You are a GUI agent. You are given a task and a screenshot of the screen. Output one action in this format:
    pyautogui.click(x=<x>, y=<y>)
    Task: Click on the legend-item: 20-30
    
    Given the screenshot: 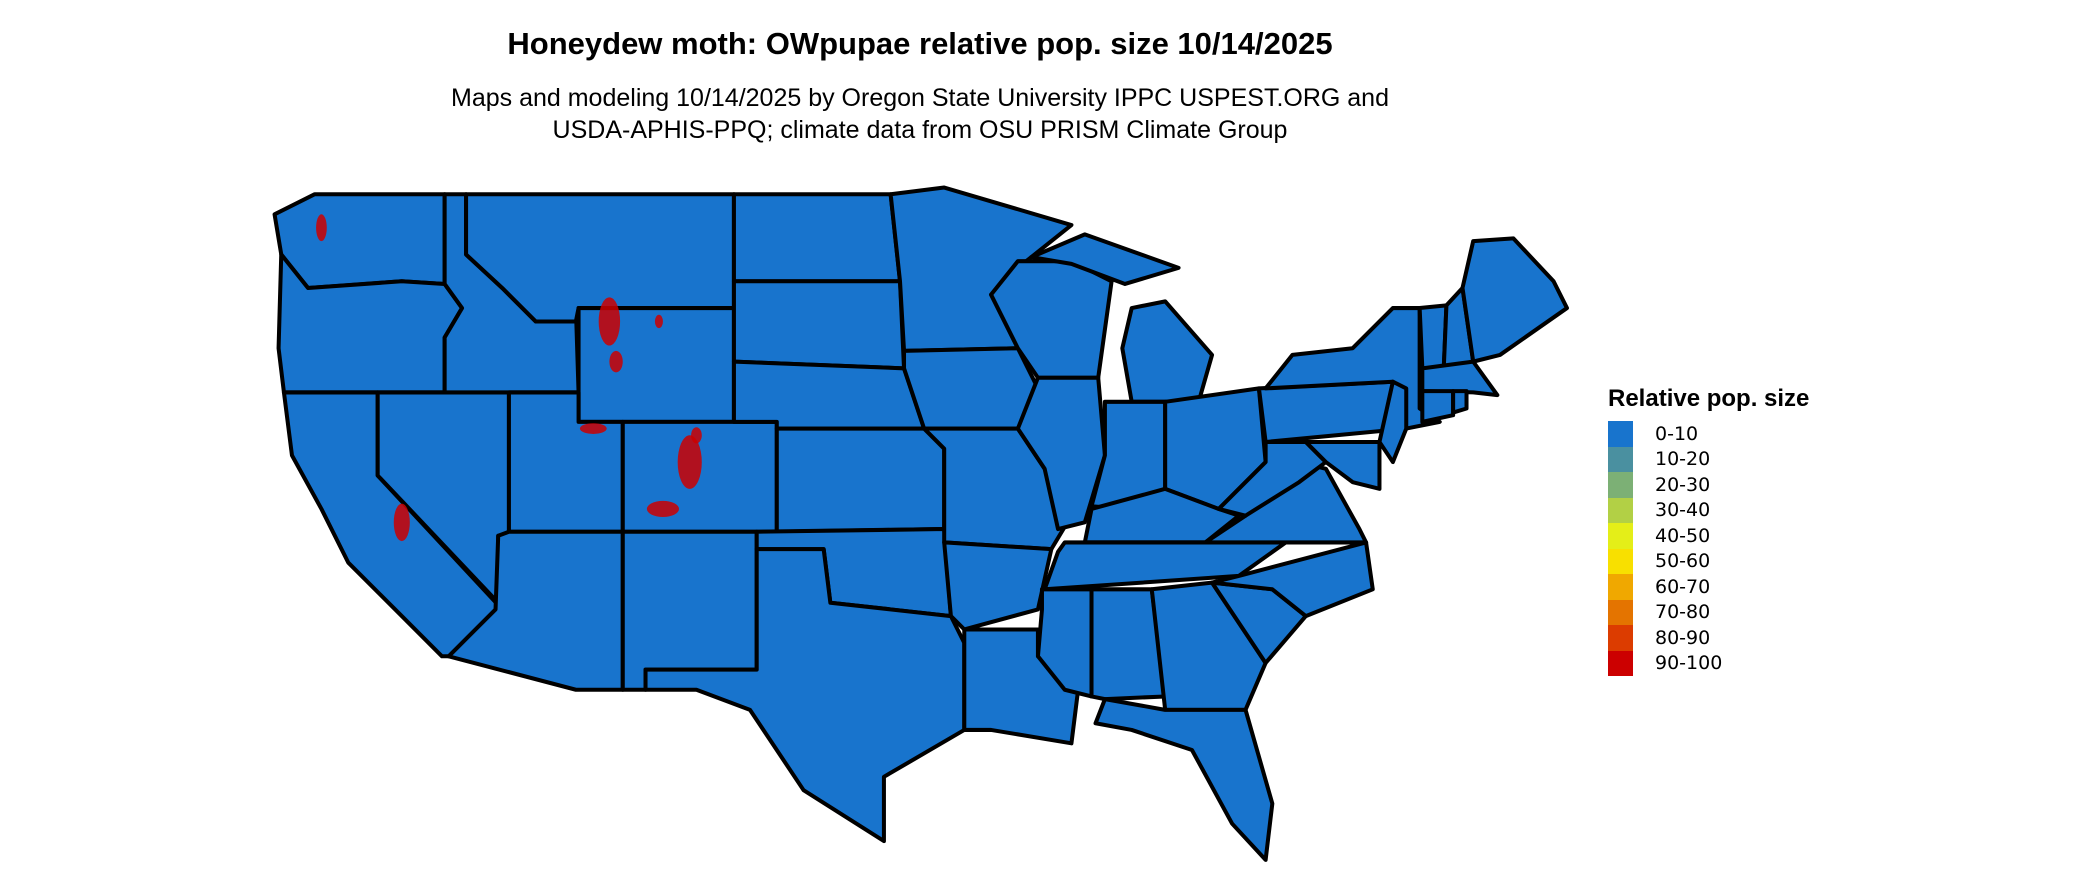 What is the action you would take?
    pyautogui.click(x=1708, y=485)
    